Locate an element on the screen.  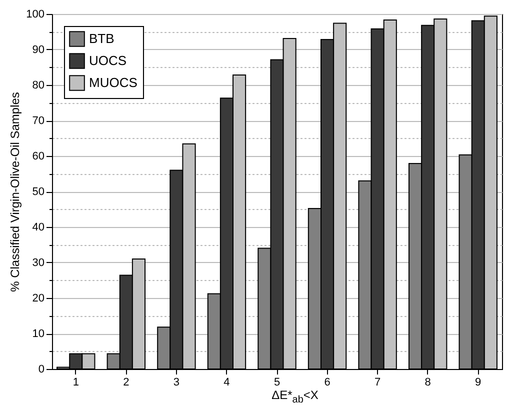
y-tick-label: 60 is located at coordinates (38, 156).